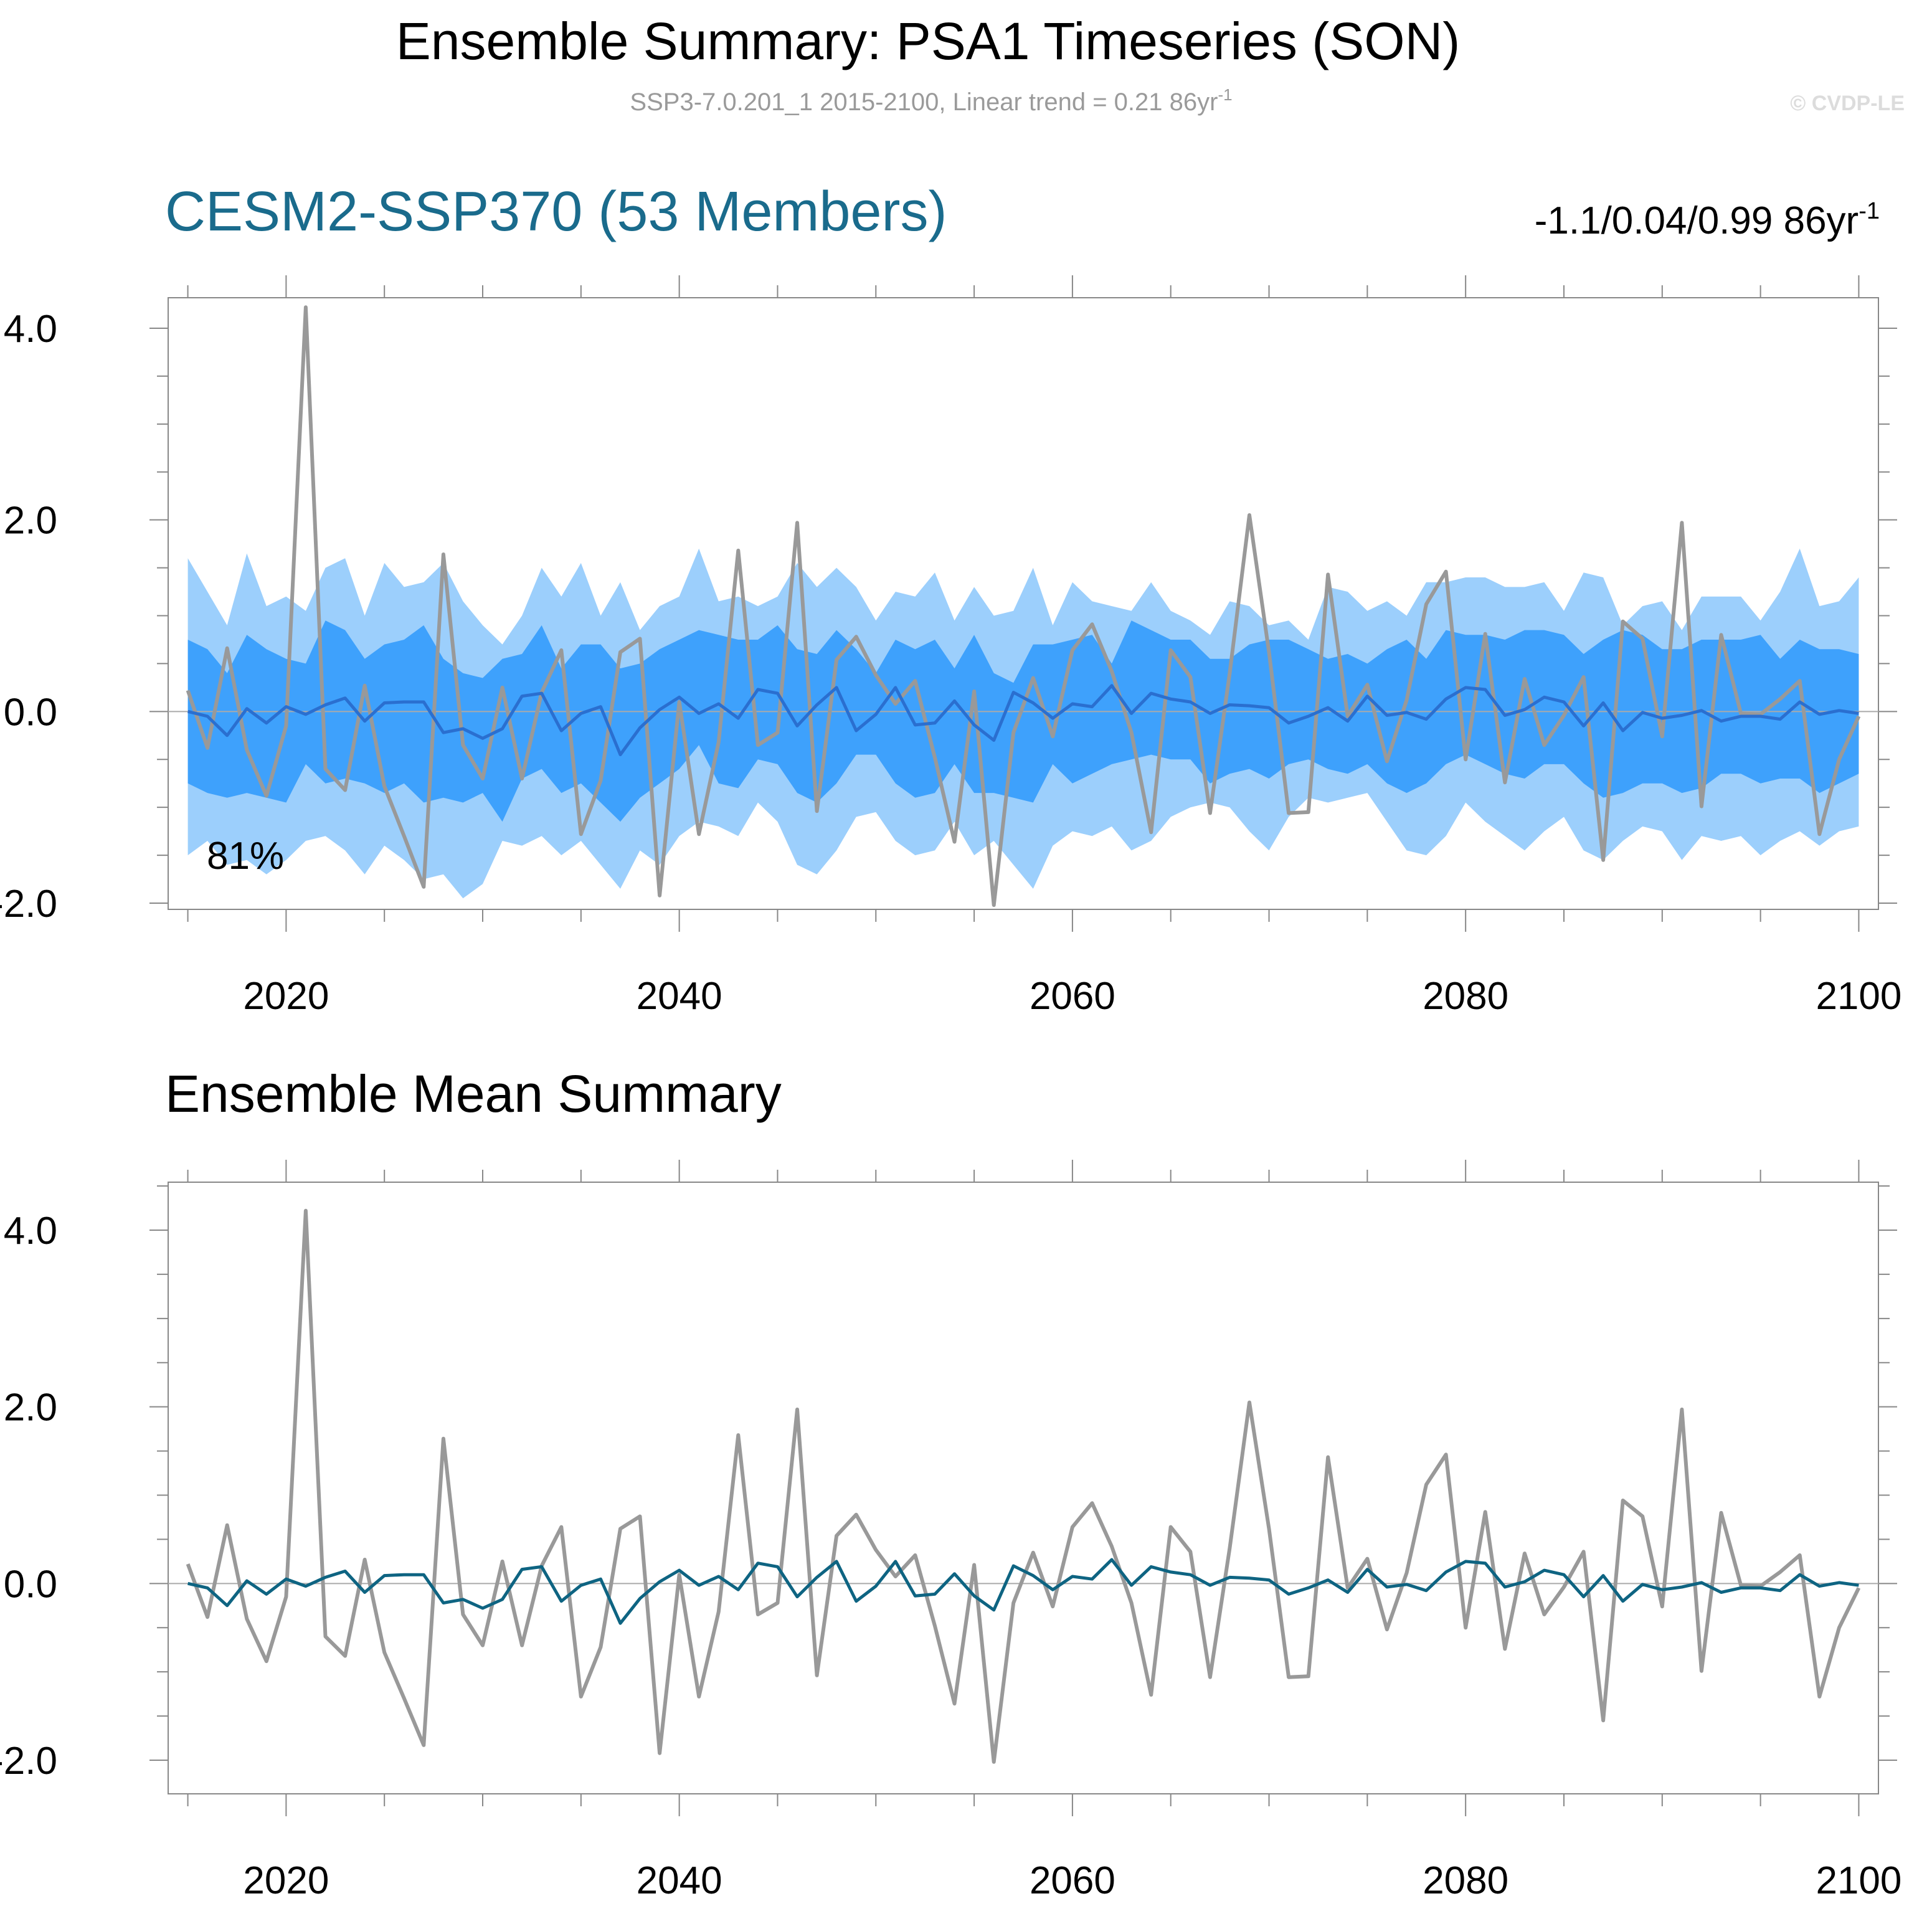 The height and width of the screenshot is (1924, 1932). I want to click on subtitle-superscript: -1, so click(1225, 94).